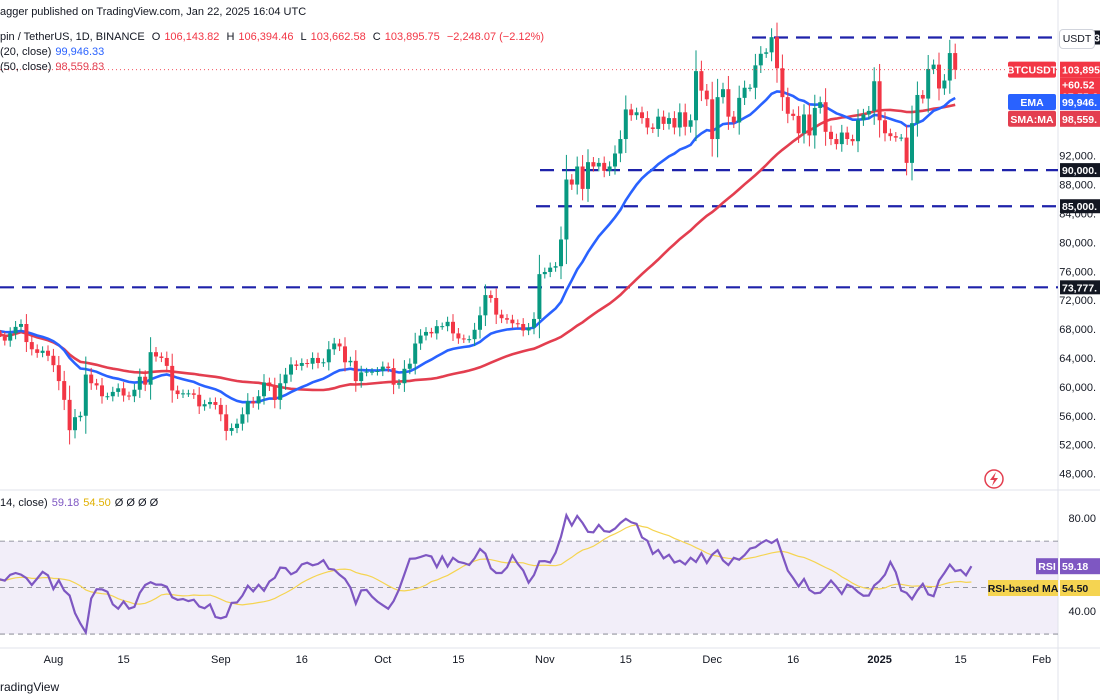  What do you see at coordinates (1077, 272) in the screenshot?
I see `price-tick-label: 76,000.` at bounding box center [1077, 272].